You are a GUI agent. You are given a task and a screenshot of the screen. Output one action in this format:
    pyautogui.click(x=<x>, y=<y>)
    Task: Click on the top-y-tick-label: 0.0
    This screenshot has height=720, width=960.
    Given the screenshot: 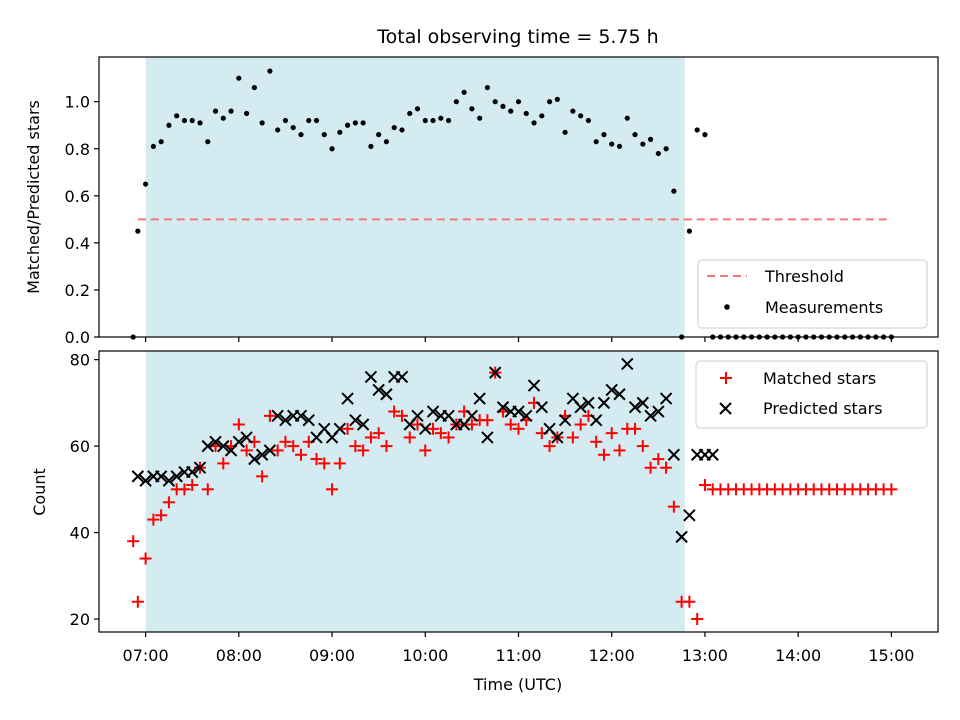 What is the action you would take?
    pyautogui.click(x=77, y=337)
    